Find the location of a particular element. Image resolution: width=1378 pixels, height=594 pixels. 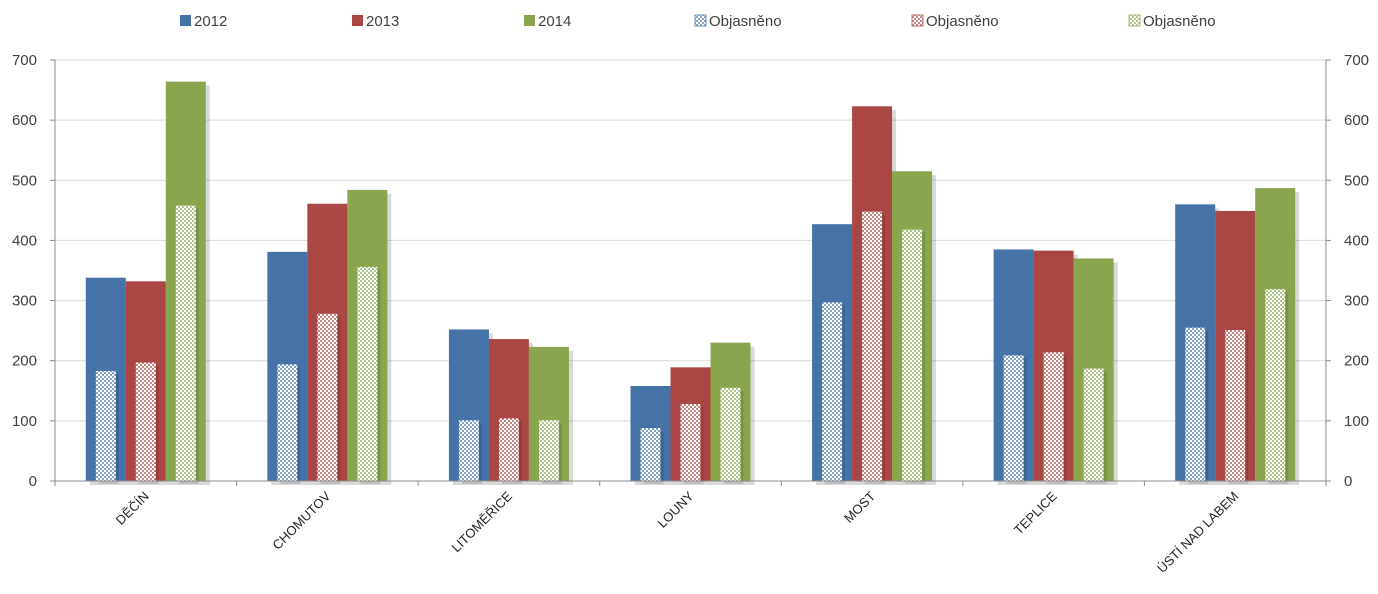

x-tick-label: ÚSTÍ NAD LABEM is located at coordinates (1197, 532).